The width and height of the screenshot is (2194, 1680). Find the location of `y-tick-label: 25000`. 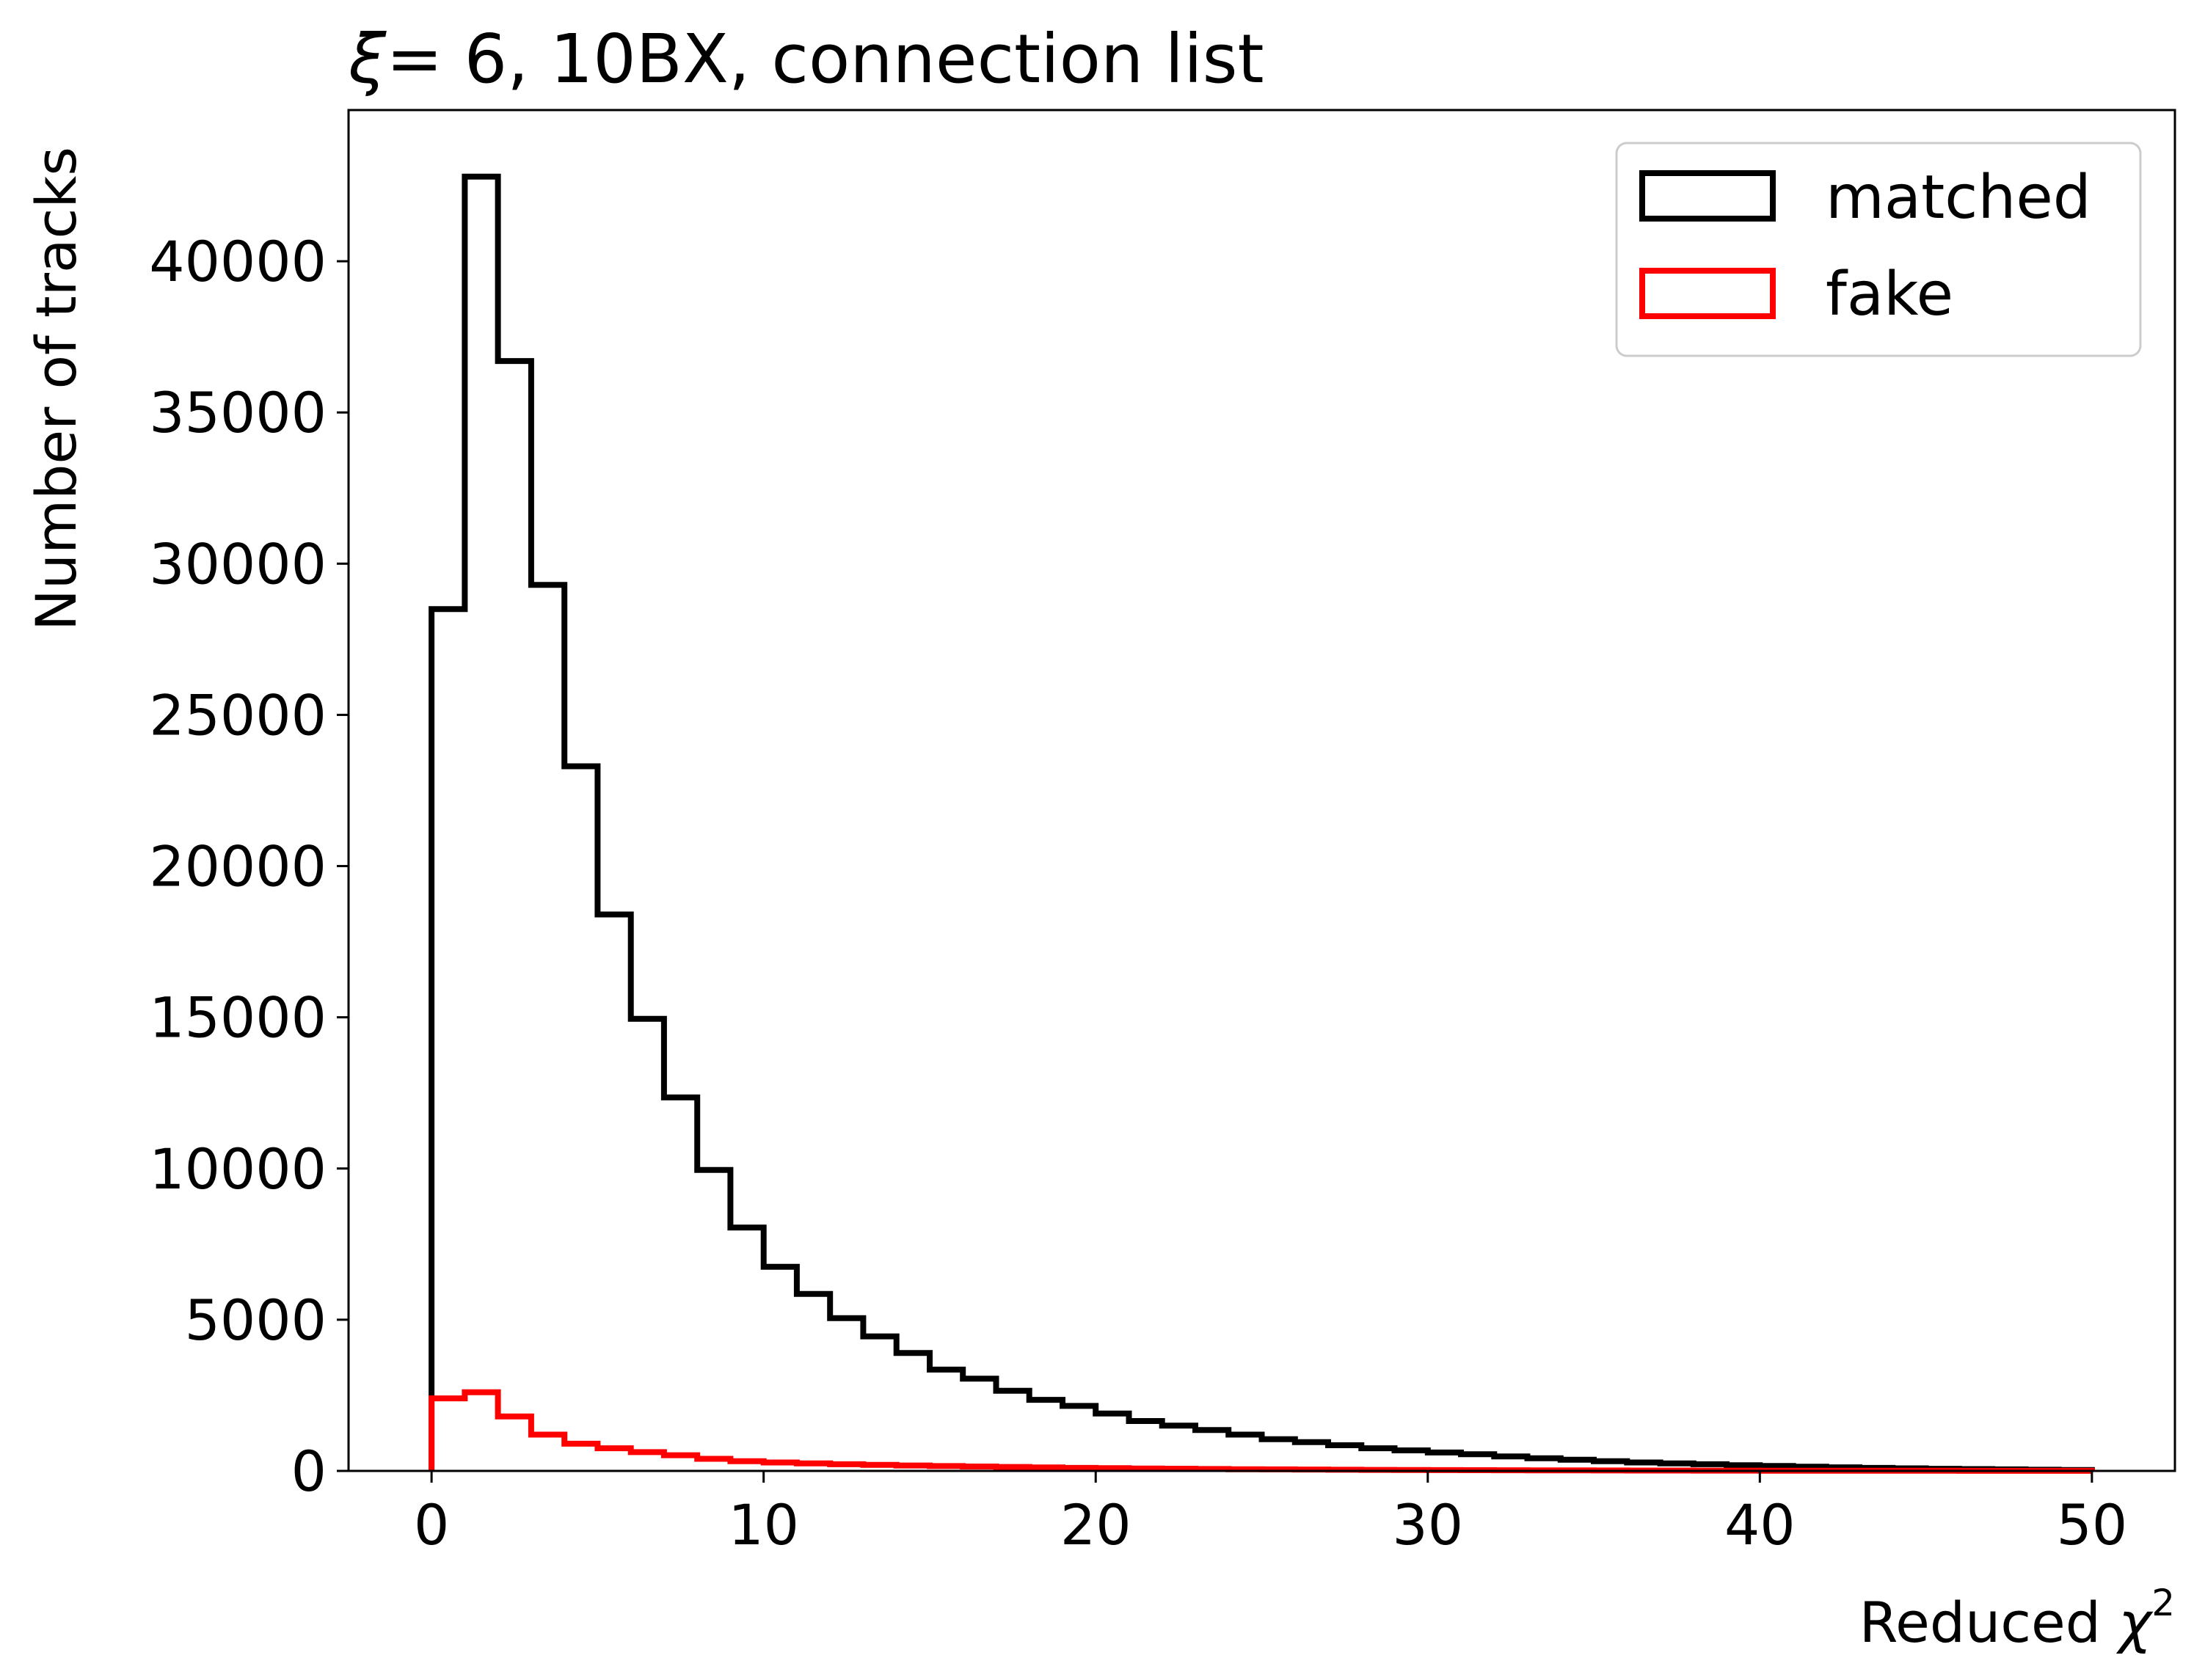

y-tick-label: 25000 is located at coordinates (238, 715).